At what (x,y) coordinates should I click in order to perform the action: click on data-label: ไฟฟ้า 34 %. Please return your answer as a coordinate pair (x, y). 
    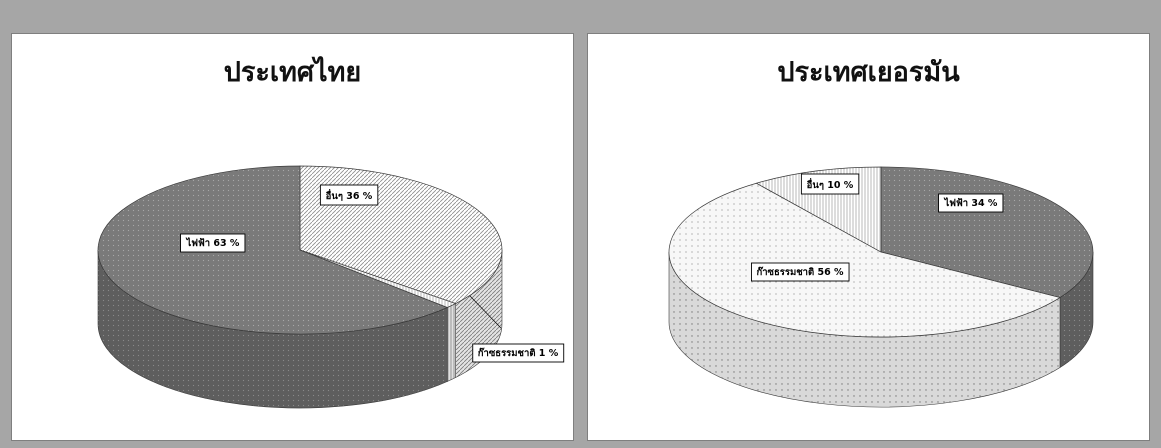
    Looking at the image, I should click on (971, 203).